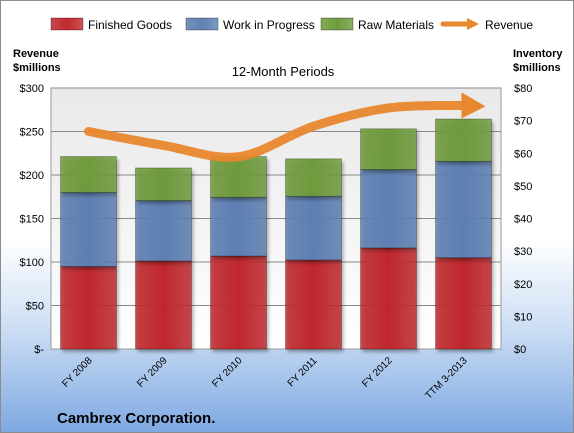 The height and width of the screenshot is (433, 574). What do you see at coordinates (227, 372) in the screenshot?
I see `x-tick-label: FY 2010` at bounding box center [227, 372].